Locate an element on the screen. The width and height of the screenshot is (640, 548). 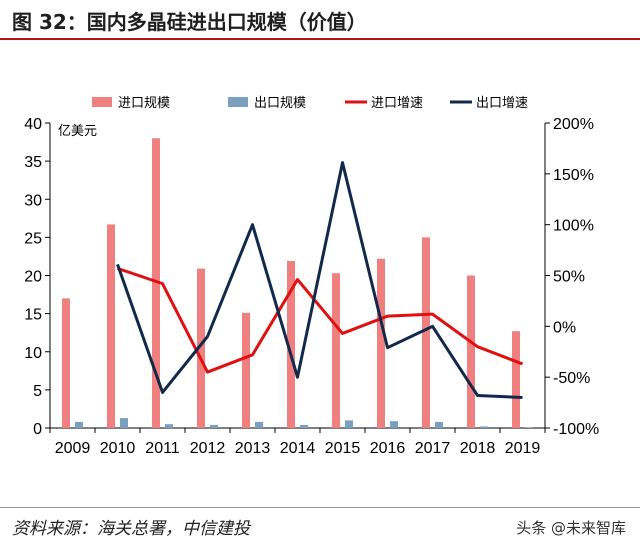
x-tick-label: 2010 is located at coordinates (118, 448).